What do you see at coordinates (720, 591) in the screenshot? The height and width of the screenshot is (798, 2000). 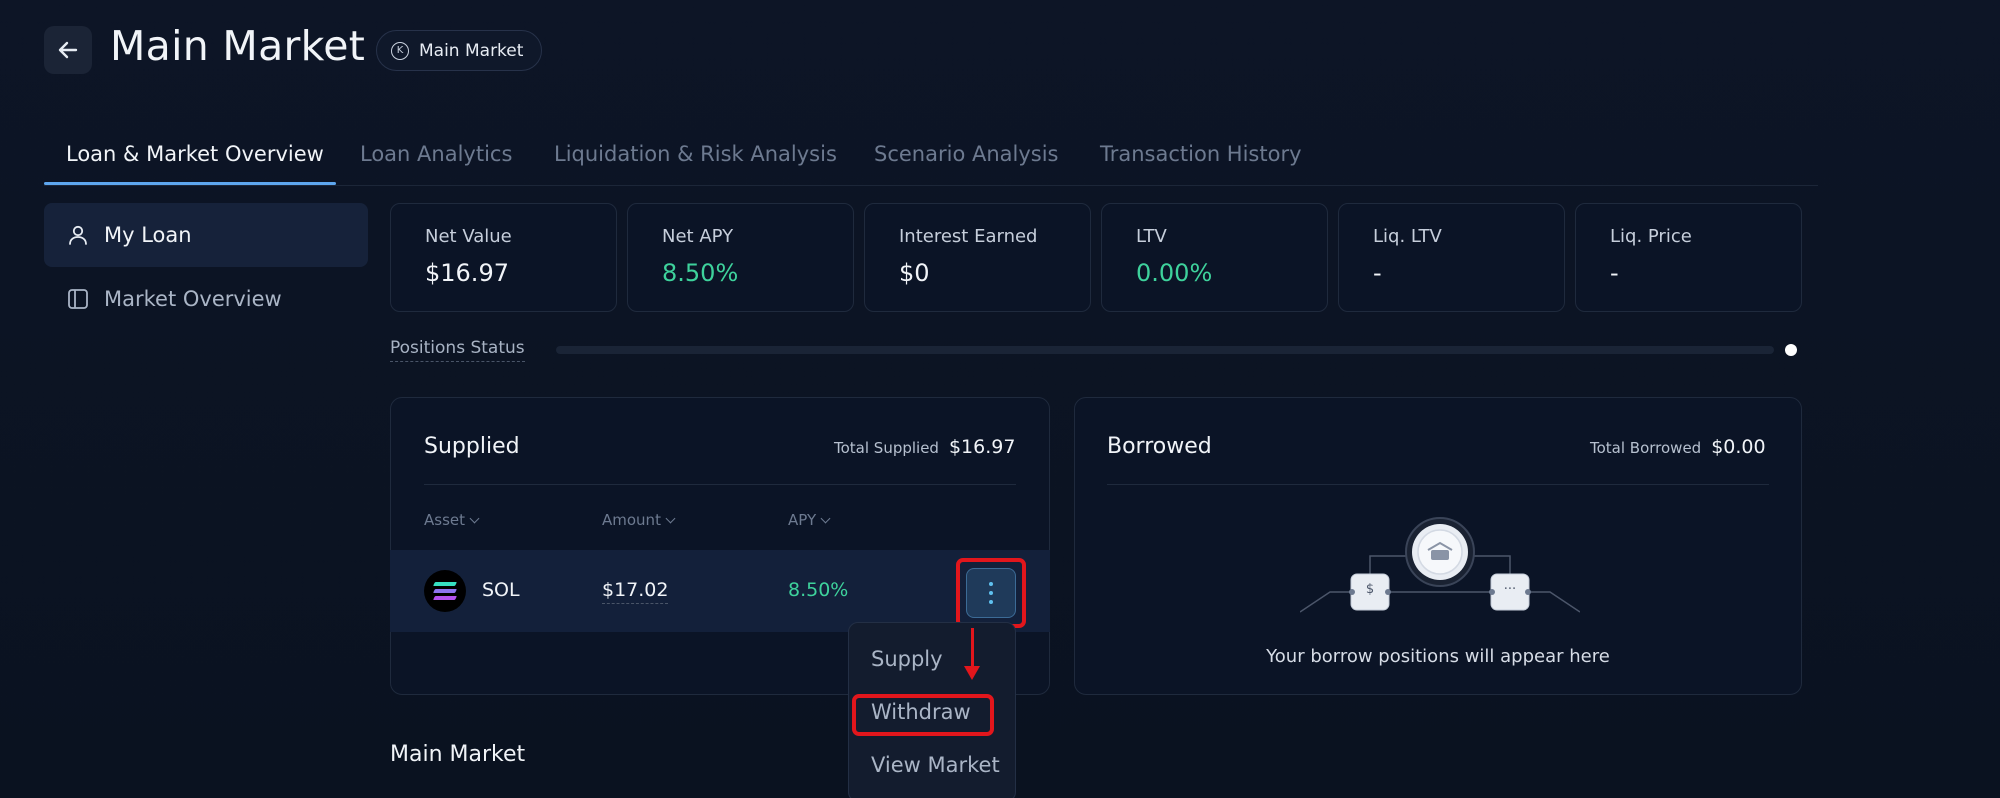 I see `table-row` at bounding box center [720, 591].